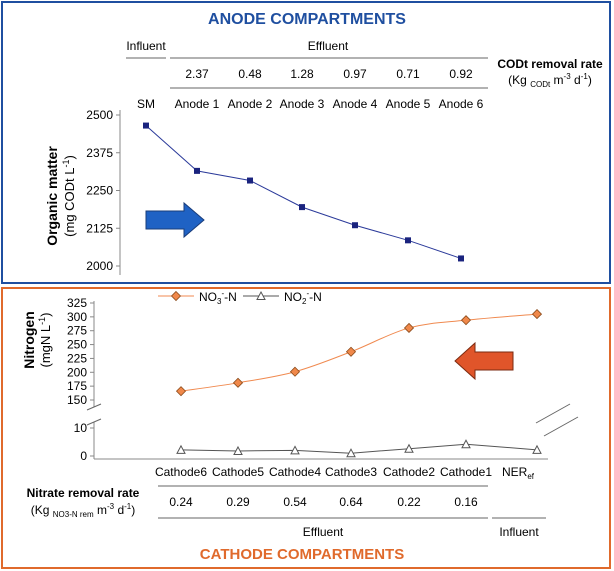  I want to click on anode-removal-rate-value: 2.37, so click(197, 74).